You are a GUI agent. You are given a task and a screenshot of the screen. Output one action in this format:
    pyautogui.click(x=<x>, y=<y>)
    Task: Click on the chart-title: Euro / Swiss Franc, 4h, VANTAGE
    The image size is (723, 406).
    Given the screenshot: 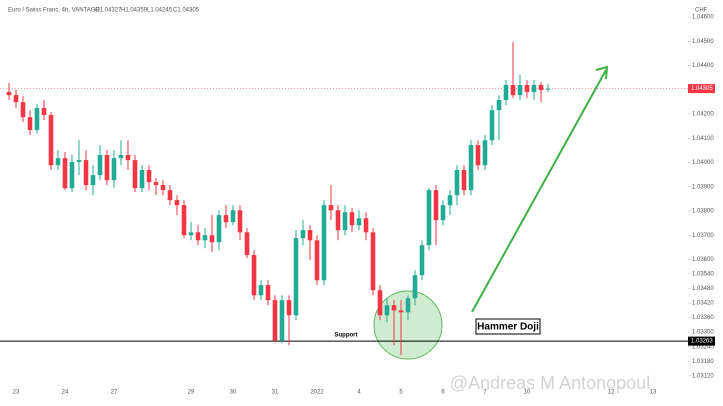 What is the action you would take?
    pyautogui.click(x=53, y=11)
    